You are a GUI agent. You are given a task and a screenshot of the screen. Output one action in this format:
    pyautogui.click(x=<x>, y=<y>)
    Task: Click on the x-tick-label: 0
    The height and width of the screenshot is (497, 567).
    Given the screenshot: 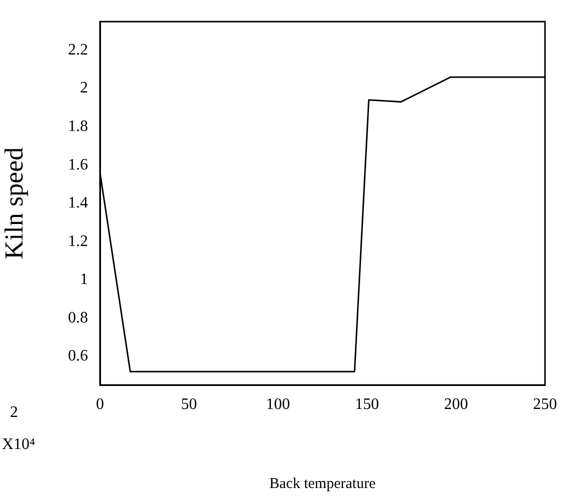 What is the action you would take?
    pyautogui.click(x=100, y=404)
    